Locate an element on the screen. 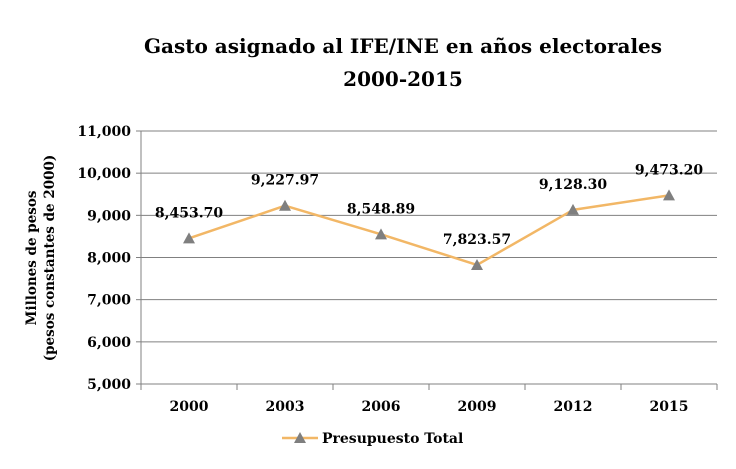 This screenshot has width=736, height=469. data-label: 9,128.30 is located at coordinates (573, 185).